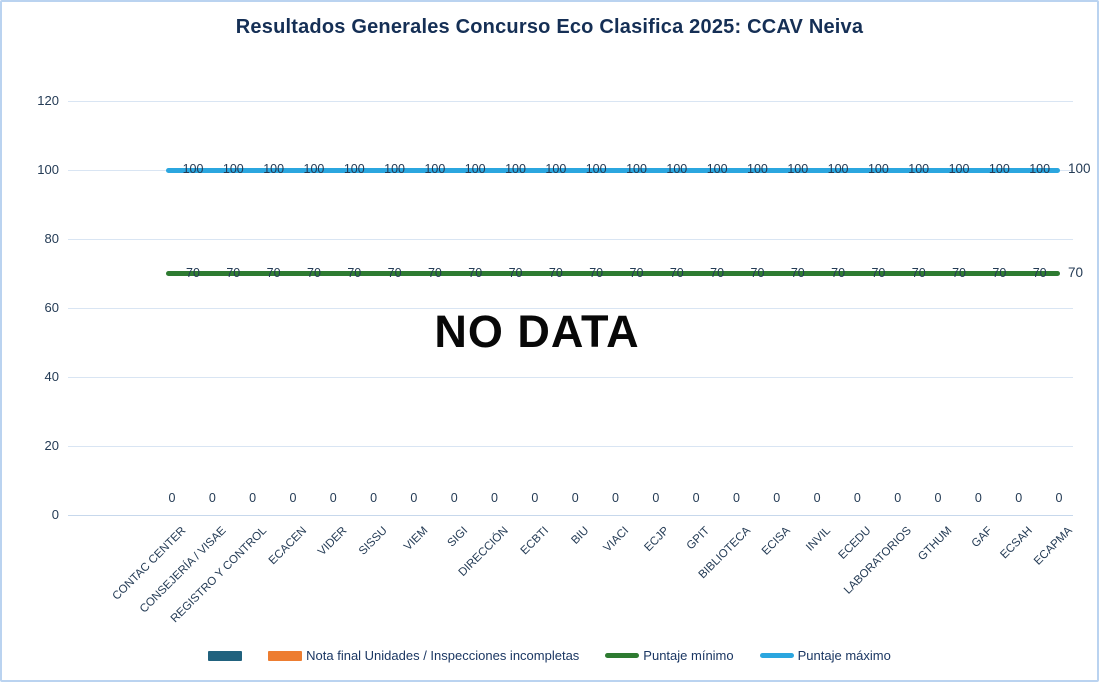  Describe the element at coordinates (149, 563) in the screenshot. I see `x-axis-category-label-text: CONTAC CENTER` at that location.